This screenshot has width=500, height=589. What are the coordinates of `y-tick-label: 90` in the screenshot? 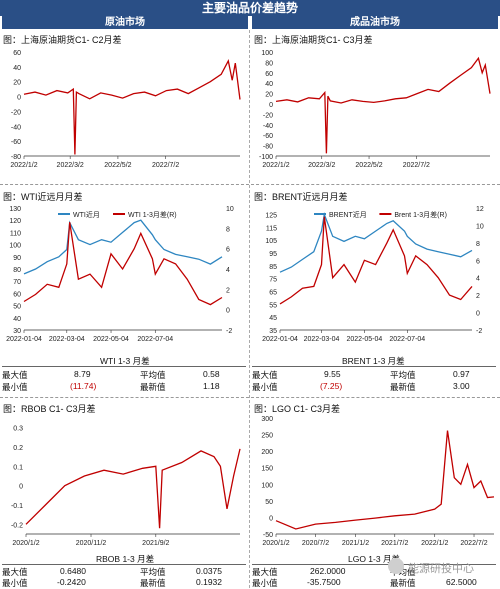 It's located at (17, 258).